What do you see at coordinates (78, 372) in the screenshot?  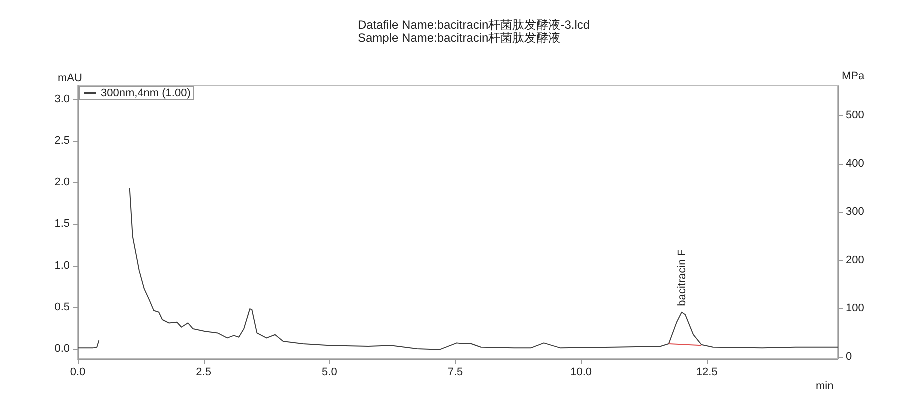 I see `x-tick-label: 0.0` at bounding box center [78, 372].